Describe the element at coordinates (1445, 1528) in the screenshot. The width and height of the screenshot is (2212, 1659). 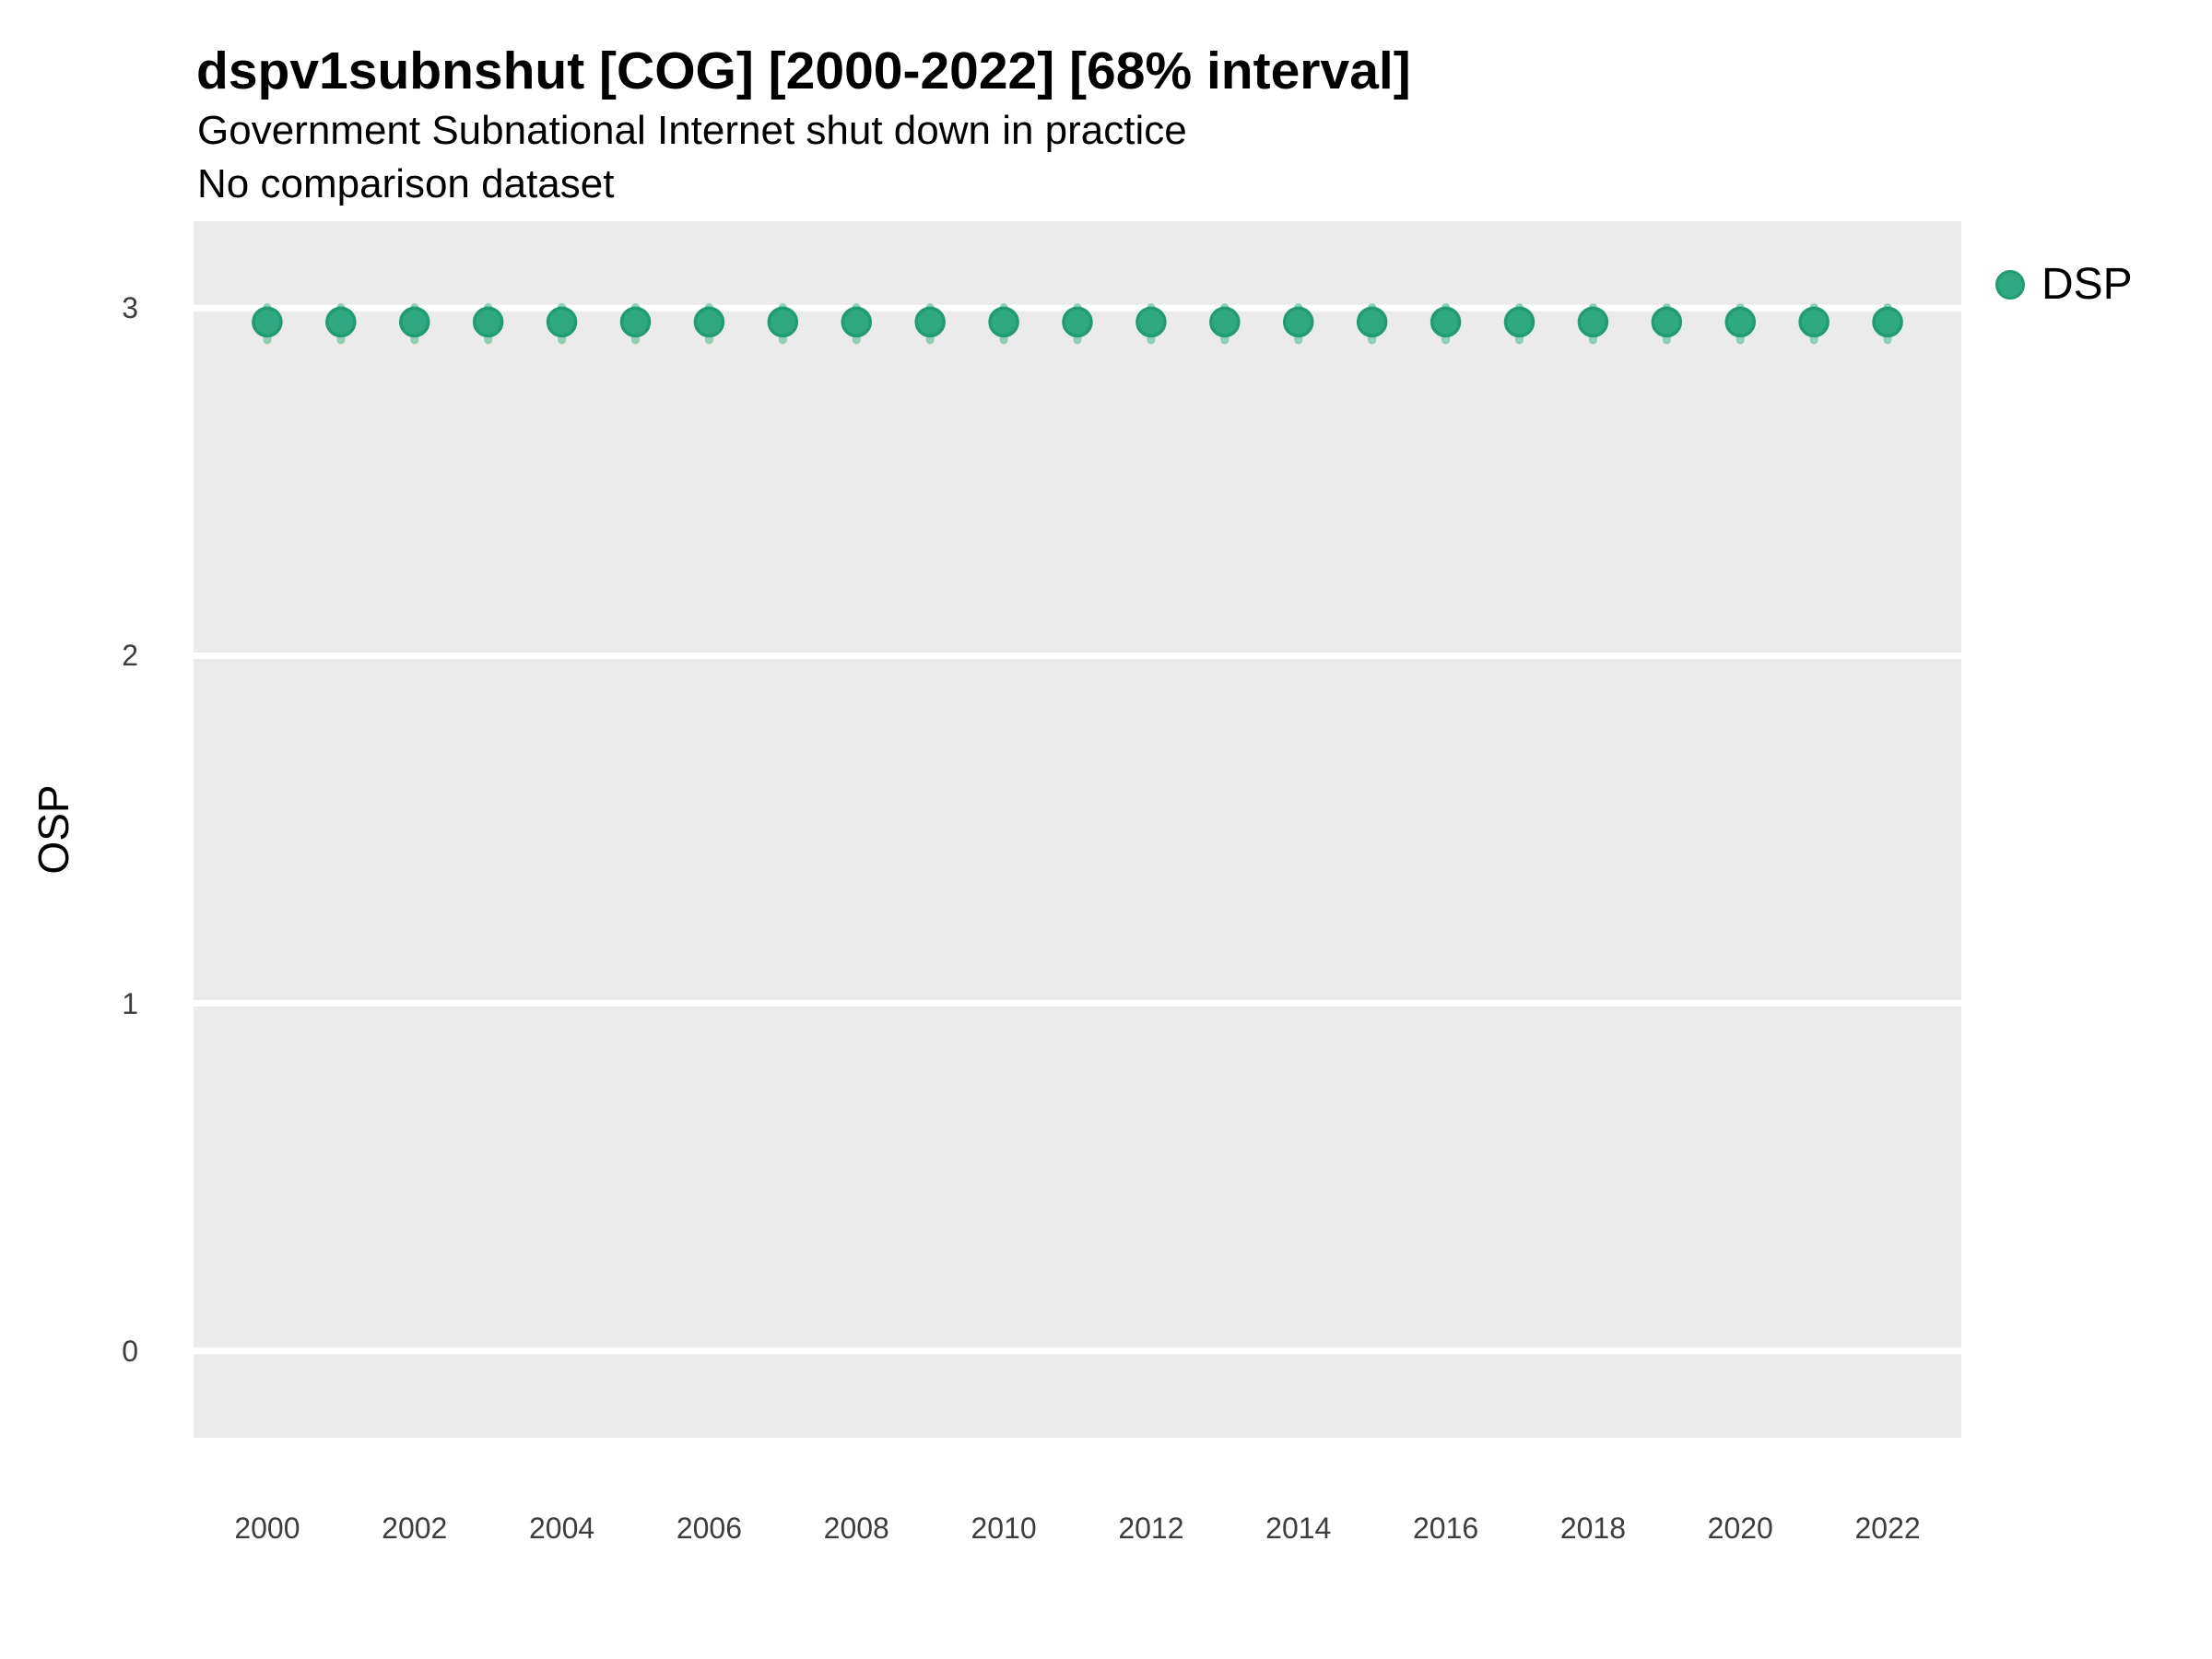
I see `x-tick-label: 2016` at that location.